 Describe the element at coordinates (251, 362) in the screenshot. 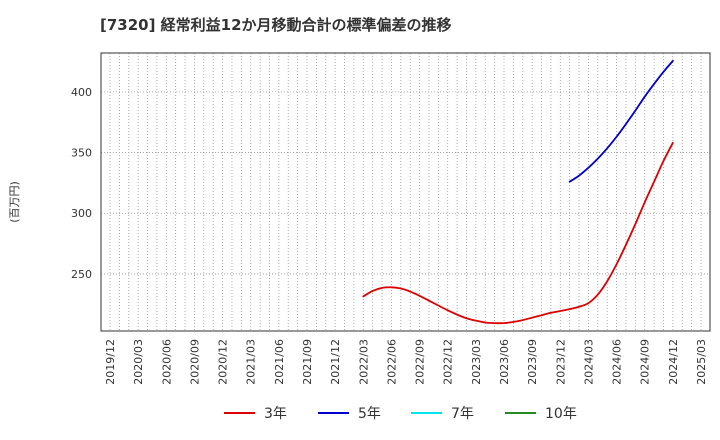

I see `x-tick-label: 2021/03` at that location.